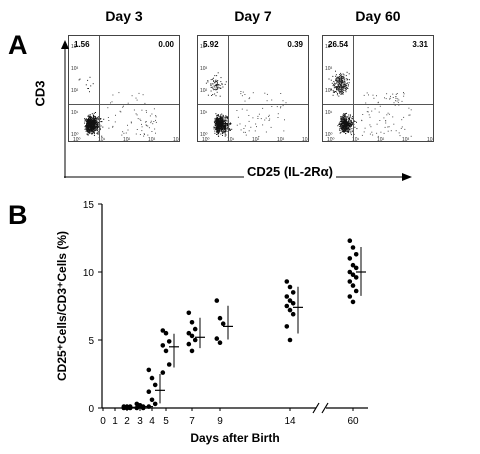 The height and width of the screenshot is (454, 480). Describe the element at coordinates (124, 88) in the screenshot. I see `flow-plot-day-3: 10⁰ 10⁰ 10¹ 10¹ 10² 10² 10³ 10³ 10⁴ 10⁴ 1.56 0.00` at that location.